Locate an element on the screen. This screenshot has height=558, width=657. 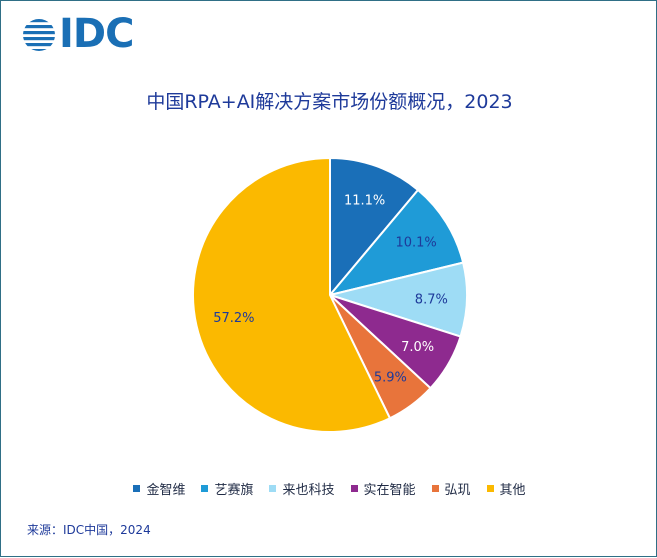
legend-item-4: 弘玑 is located at coordinates (451, 488).